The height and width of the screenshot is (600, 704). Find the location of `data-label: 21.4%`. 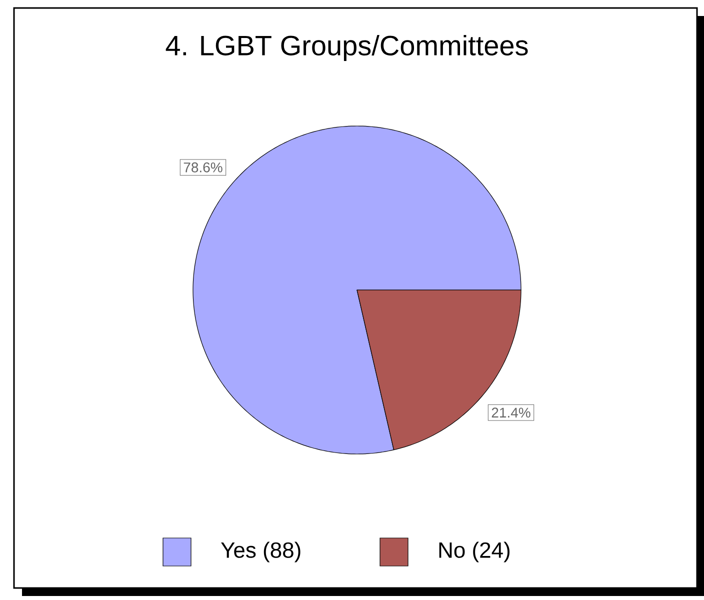

data-label: 21.4% is located at coordinates (511, 413).